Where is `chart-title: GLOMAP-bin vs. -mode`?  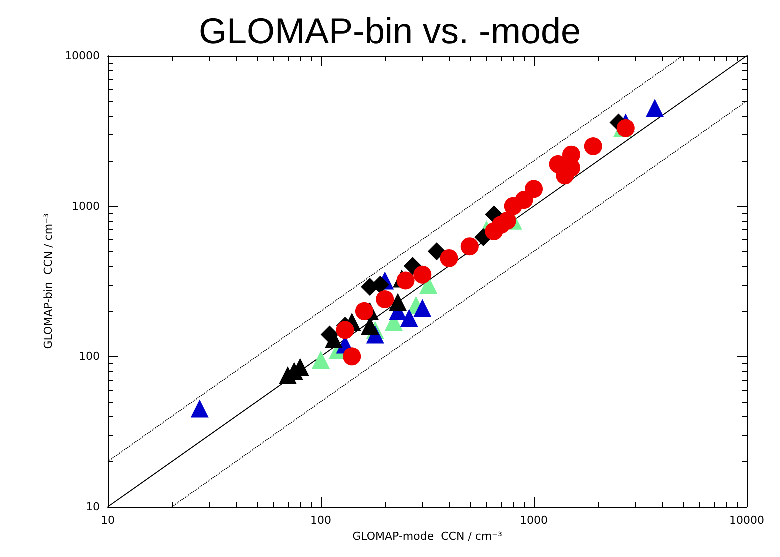
chart-title: GLOMAP-bin vs. -mode is located at coordinates (390, 31).